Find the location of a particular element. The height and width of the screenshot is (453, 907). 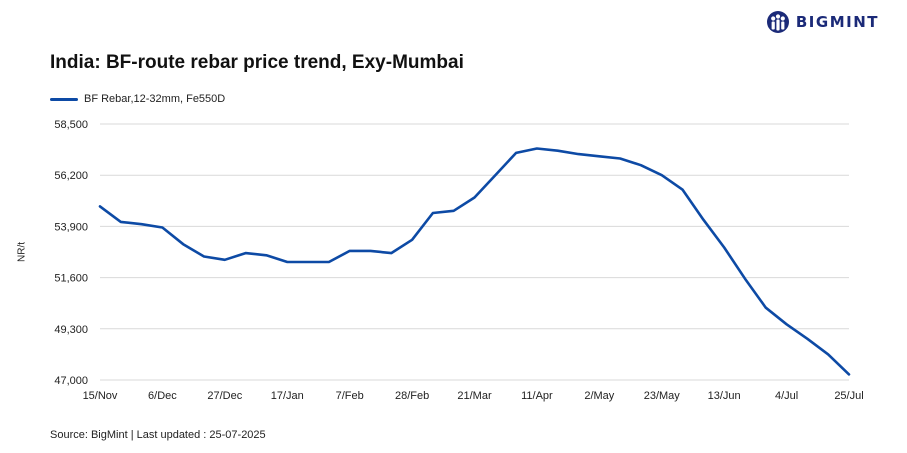

y-tick-label: 47,000 is located at coordinates (71, 381).